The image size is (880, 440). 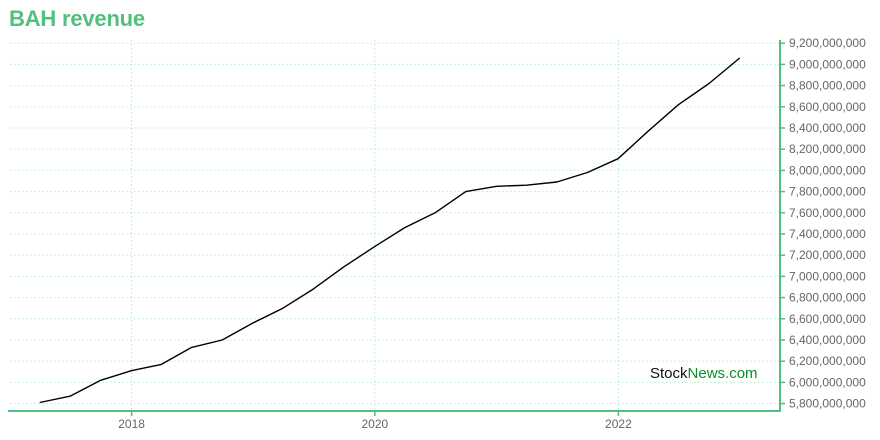 What do you see at coordinates (669, 373) in the screenshot?
I see `watermark-stock: Stock` at bounding box center [669, 373].